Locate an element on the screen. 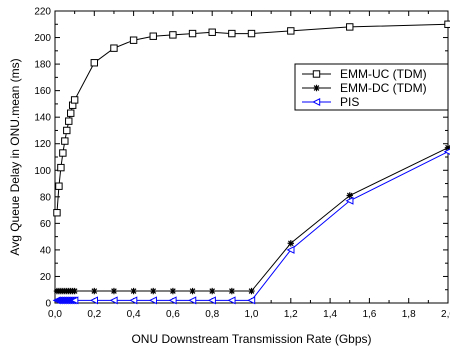 The height and width of the screenshot is (349, 450). legend-label: EMM-DC (TDM) is located at coordinates (383, 88).